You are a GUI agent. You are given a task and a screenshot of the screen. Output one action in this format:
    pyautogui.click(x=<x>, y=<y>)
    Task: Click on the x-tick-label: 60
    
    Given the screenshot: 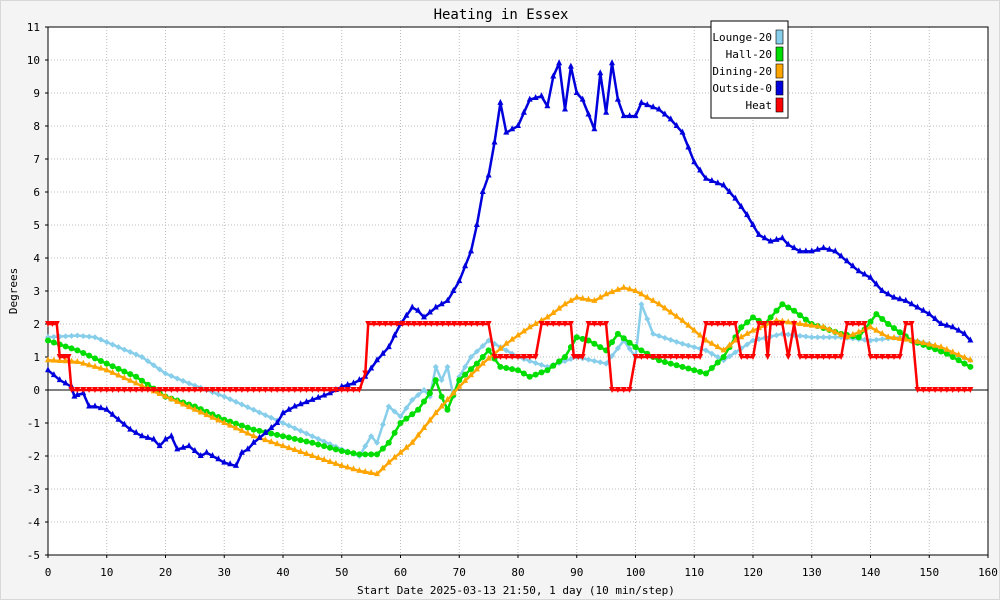 What is the action you would take?
    pyautogui.click(x=400, y=572)
    